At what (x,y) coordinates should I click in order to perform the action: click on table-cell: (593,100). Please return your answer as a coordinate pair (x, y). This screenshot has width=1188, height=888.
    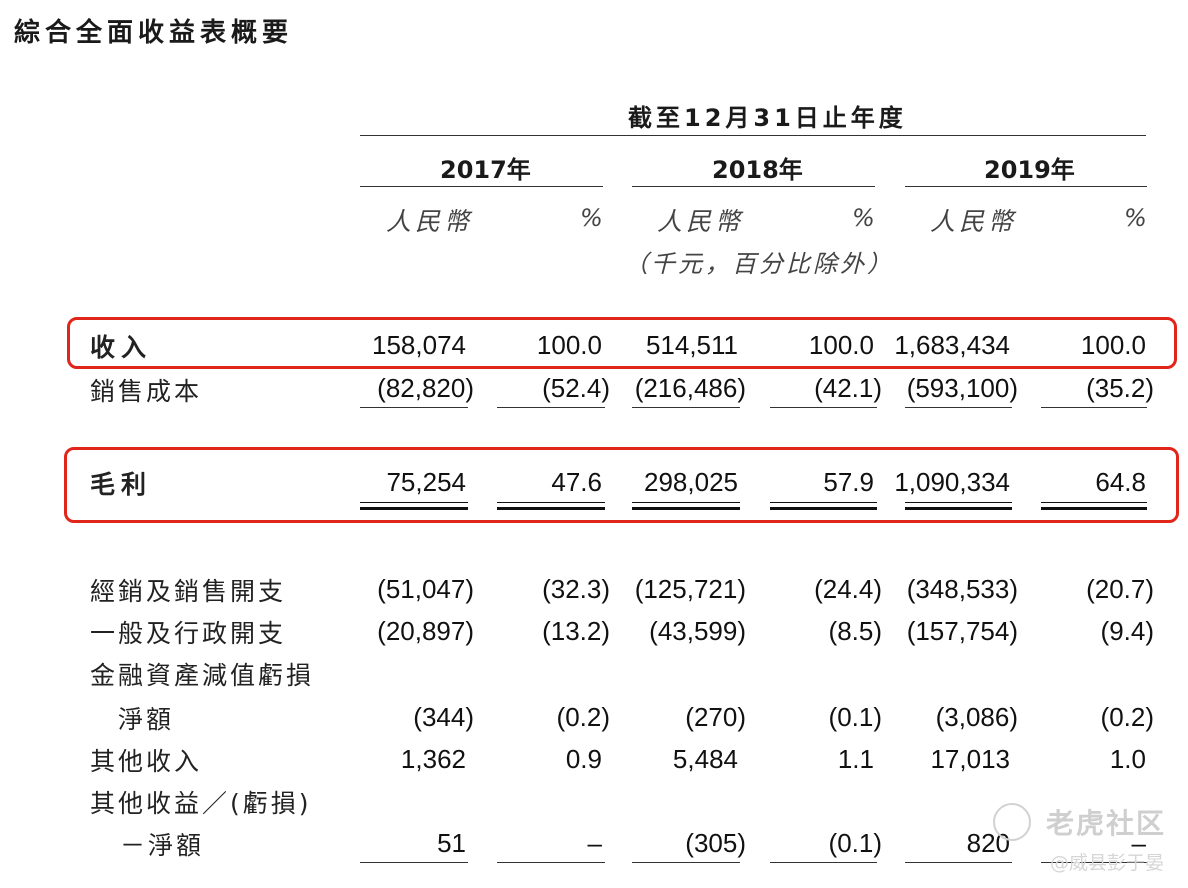
    Looking at the image, I should click on (962, 388).